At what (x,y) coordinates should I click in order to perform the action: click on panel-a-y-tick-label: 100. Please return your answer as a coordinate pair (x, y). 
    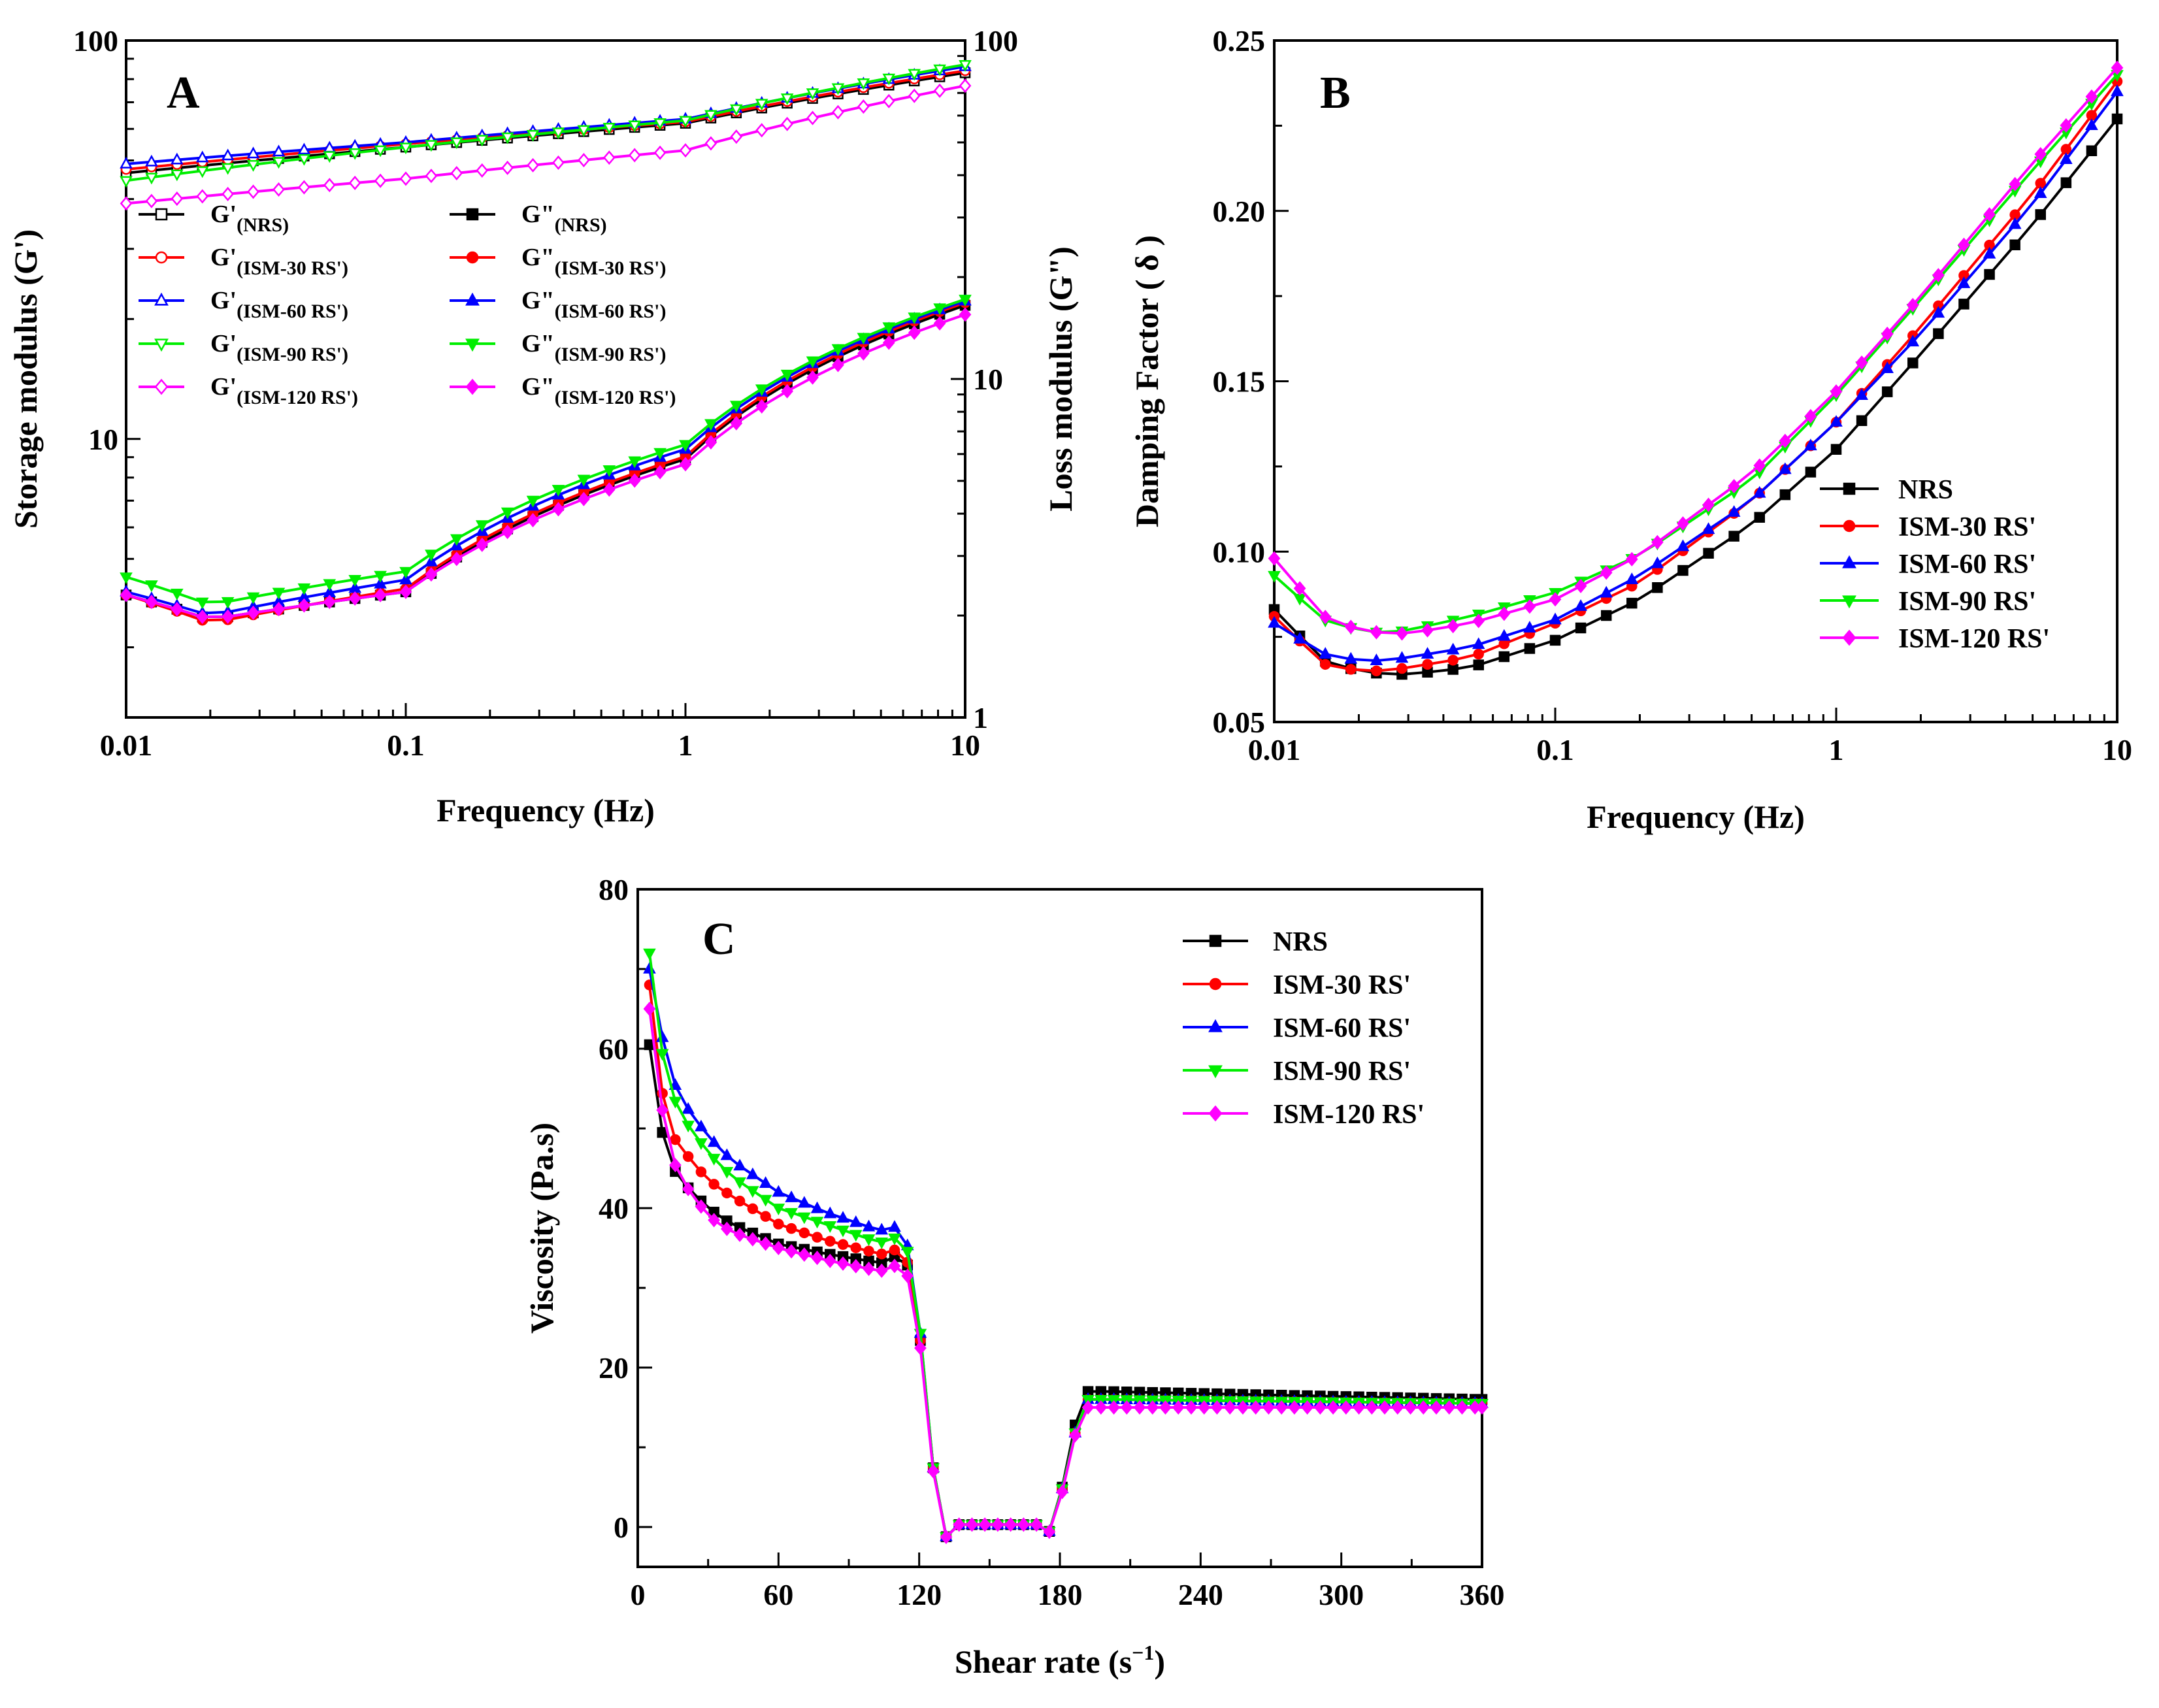
    Looking at the image, I should click on (96, 40).